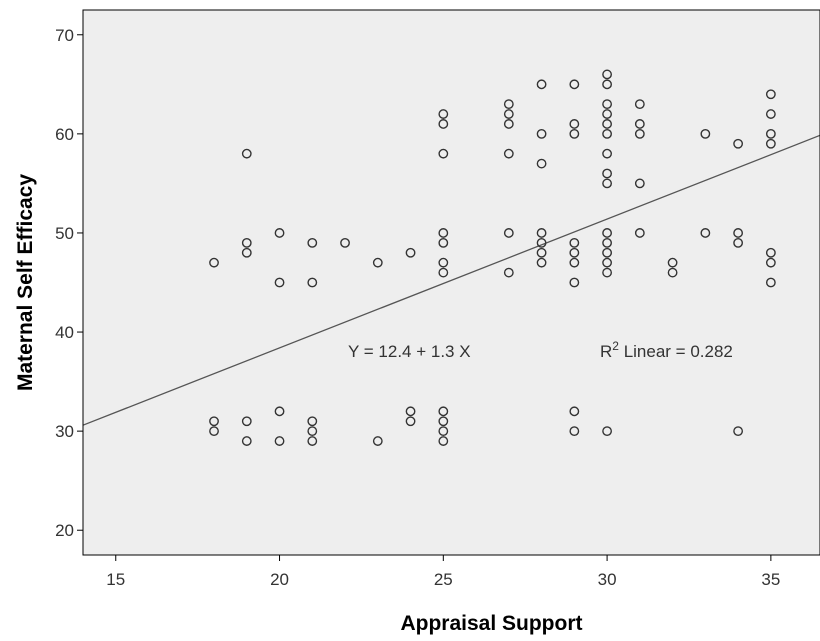 Image resolution: width=820 pixels, height=641 pixels. Describe the element at coordinates (64, 332) in the screenshot. I see `y-tick-label: 40` at that location.